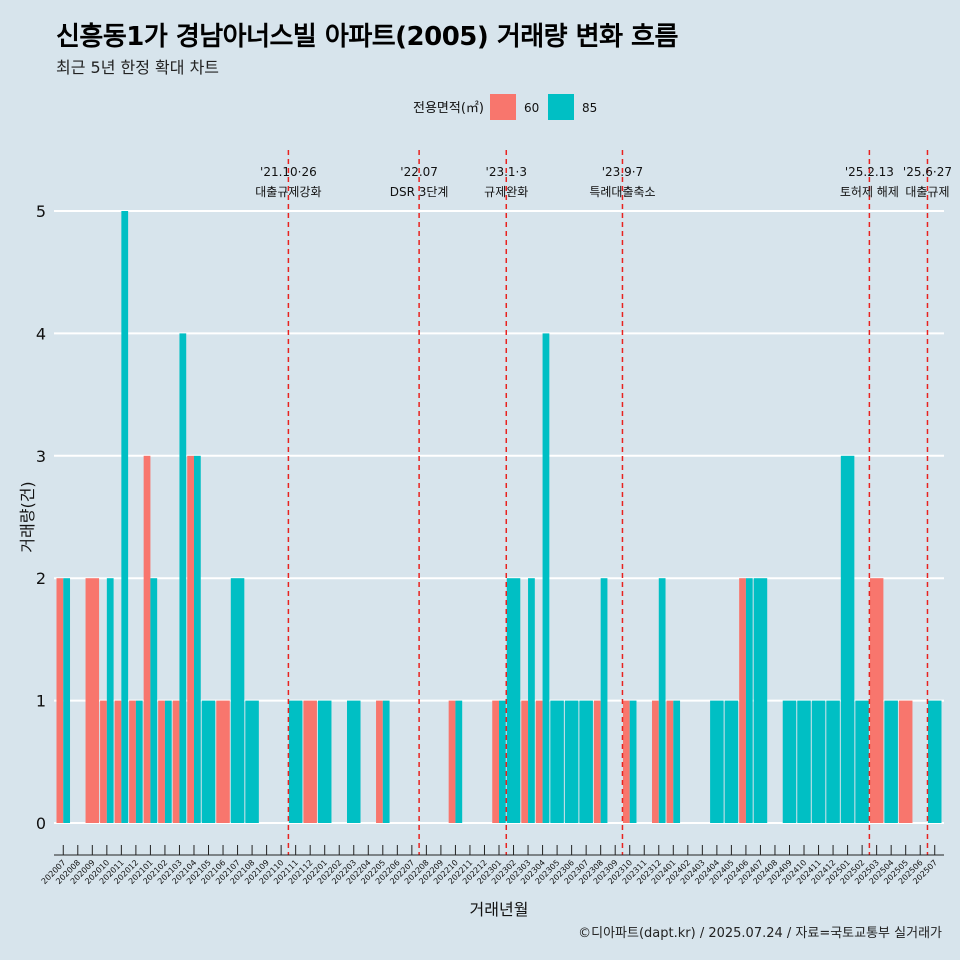  What do you see at coordinates (419, 172) in the screenshot?
I see `event-date: '22.07` at bounding box center [419, 172].